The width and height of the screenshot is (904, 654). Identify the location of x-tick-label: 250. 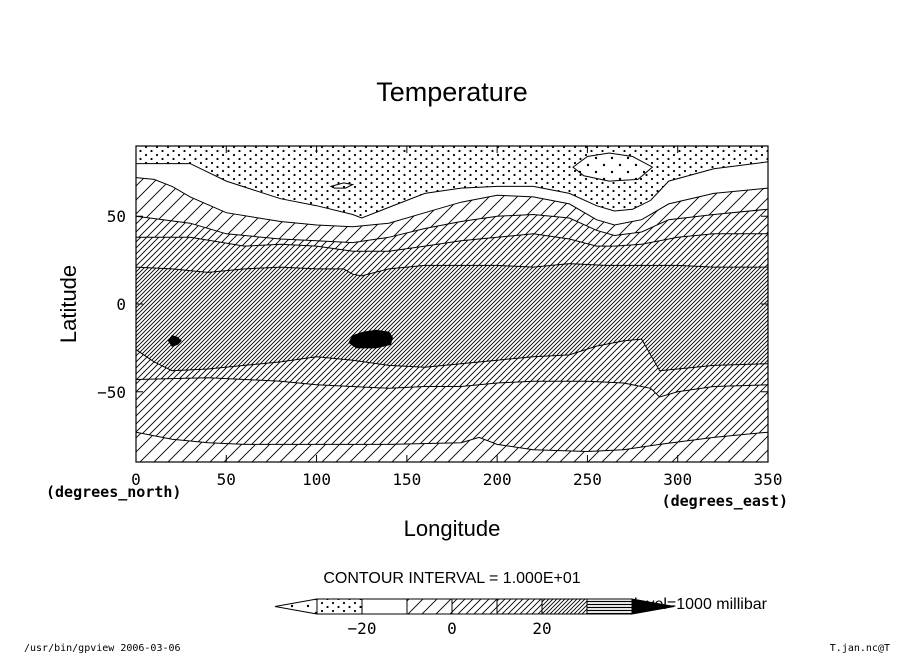
(587, 479).